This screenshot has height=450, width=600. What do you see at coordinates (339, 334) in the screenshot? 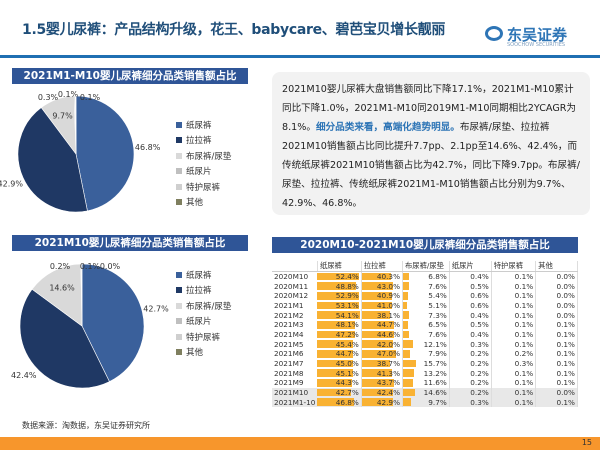
I see `table-cell: 47.2%` at bounding box center [339, 334].